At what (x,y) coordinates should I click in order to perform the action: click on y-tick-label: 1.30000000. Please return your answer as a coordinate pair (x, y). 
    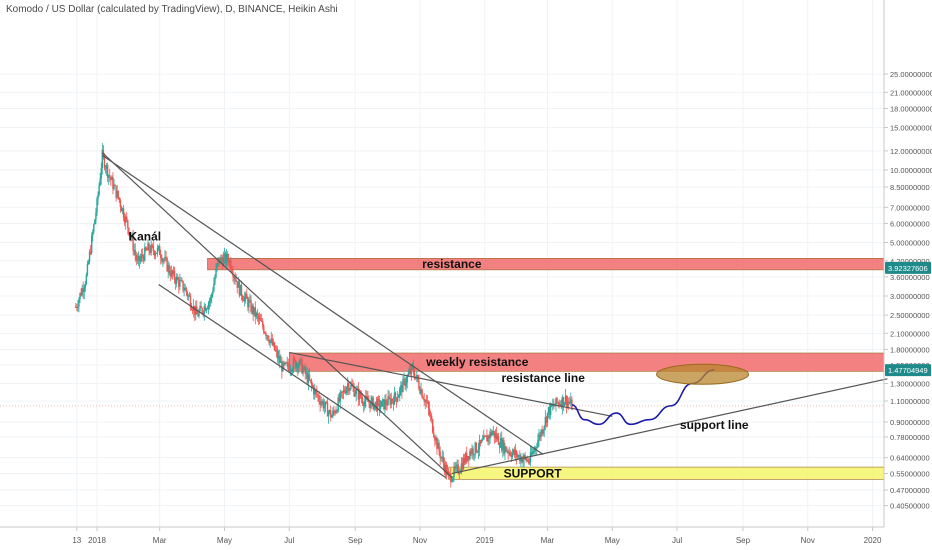
    Looking at the image, I should click on (910, 384).